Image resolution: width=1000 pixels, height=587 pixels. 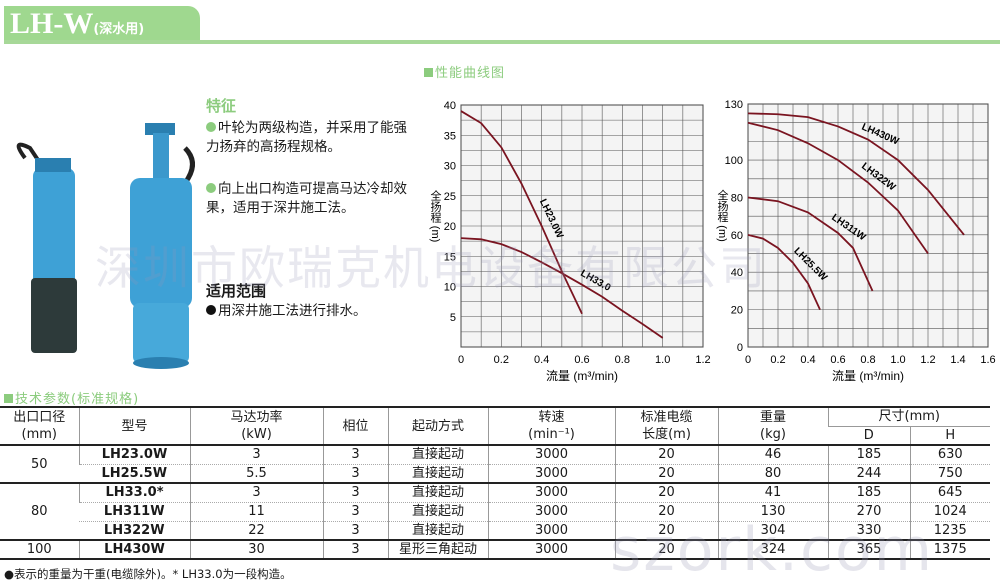 I want to click on y-tick-label: 100, so click(x=734, y=161).